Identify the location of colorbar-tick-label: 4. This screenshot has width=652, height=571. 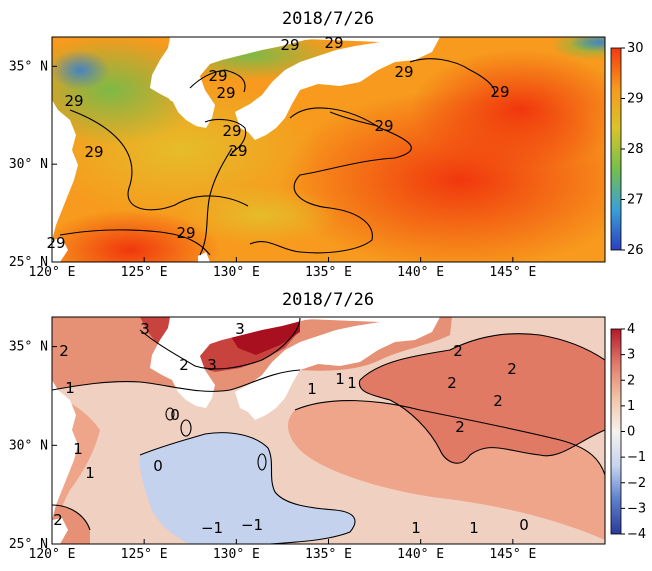
(631, 329).